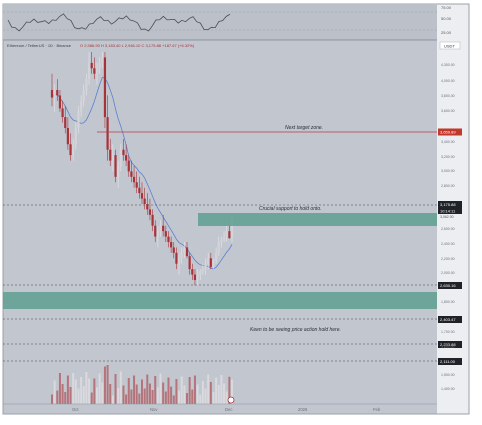  What do you see at coordinates (448, 186) in the screenshot?
I see `price-tick-label: 2,800.00` at bounding box center [448, 186].